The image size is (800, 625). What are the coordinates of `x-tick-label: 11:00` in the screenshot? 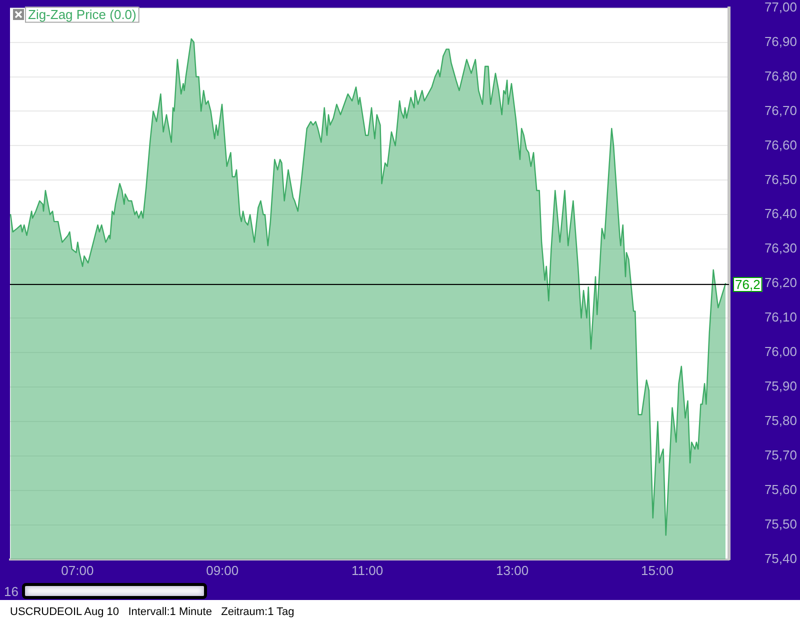 It's located at (368, 570).